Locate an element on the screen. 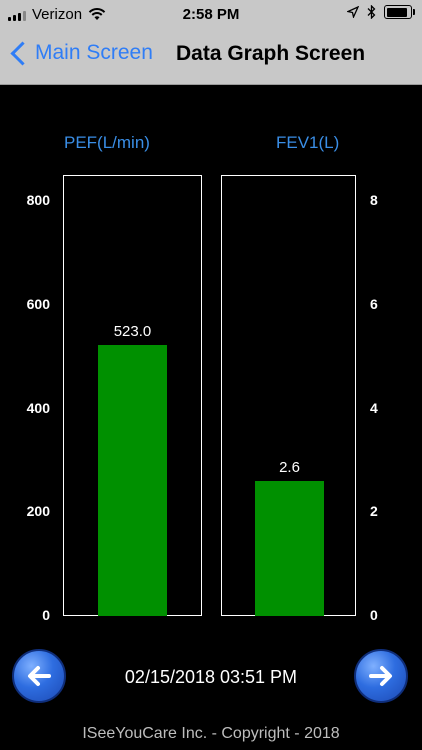  navigation-bar: Main Screen Data Graph Screen is located at coordinates (211, 57).